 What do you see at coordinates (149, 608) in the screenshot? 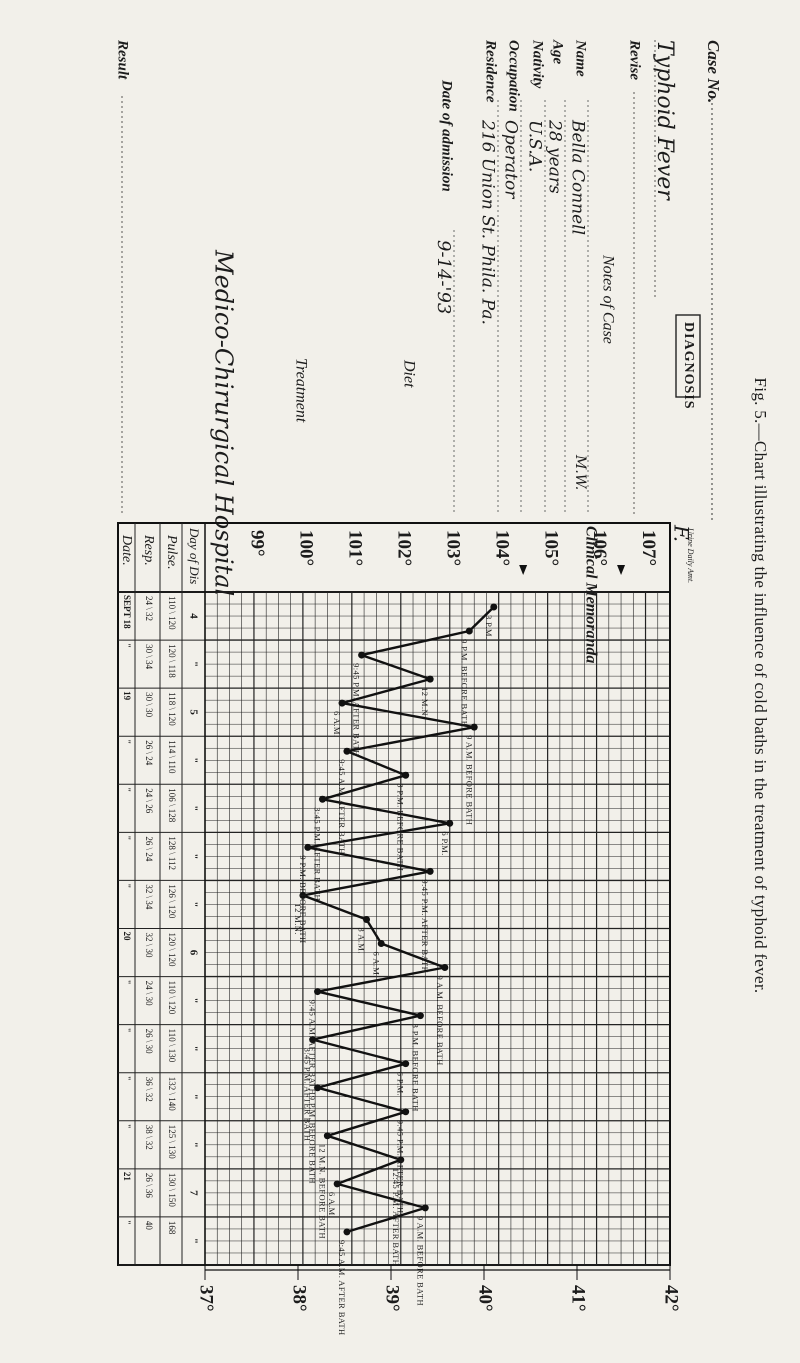
I see `resp-cell: 24 \ 32` at bounding box center [149, 608].